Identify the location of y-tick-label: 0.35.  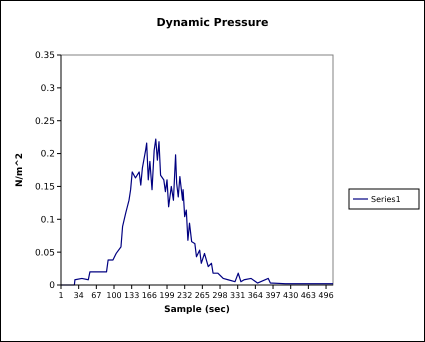
(44, 56).